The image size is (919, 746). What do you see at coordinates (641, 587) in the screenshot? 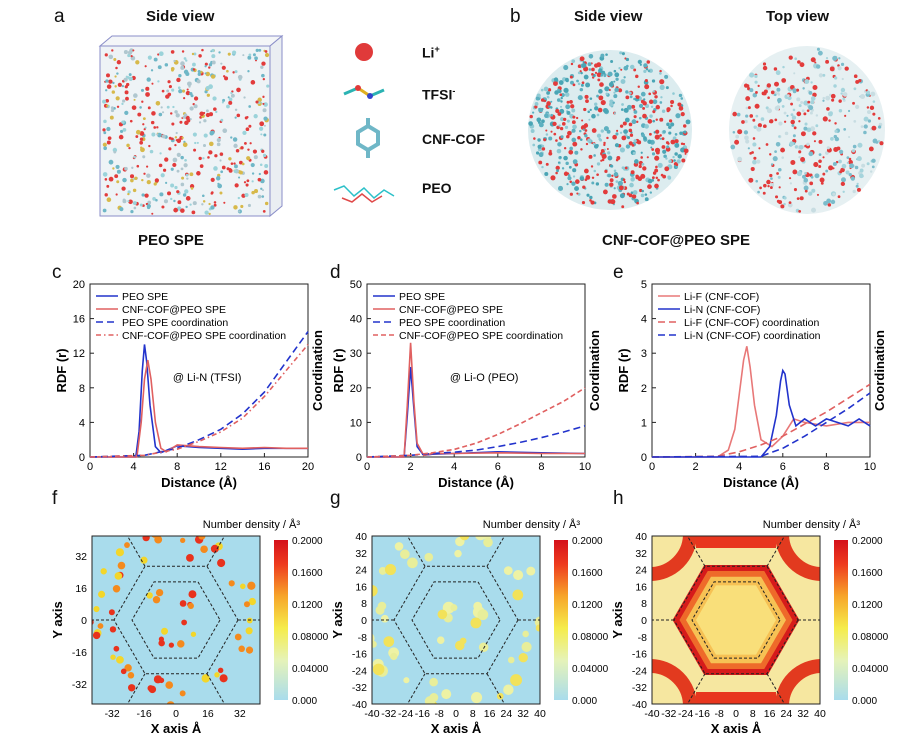
I see `y-tick-label: 16` at bounding box center [641, 587].